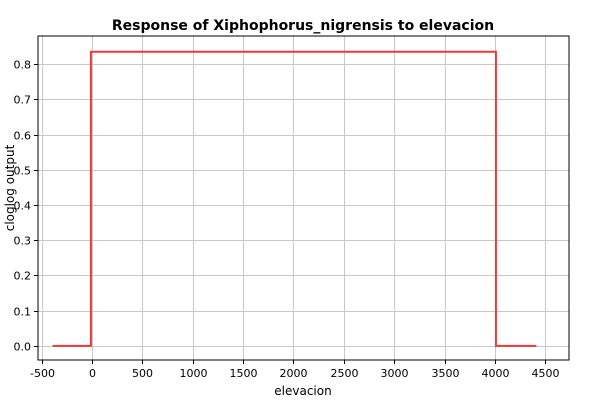  I want to click on y-tick-label: 0.4, so click(23, 206).